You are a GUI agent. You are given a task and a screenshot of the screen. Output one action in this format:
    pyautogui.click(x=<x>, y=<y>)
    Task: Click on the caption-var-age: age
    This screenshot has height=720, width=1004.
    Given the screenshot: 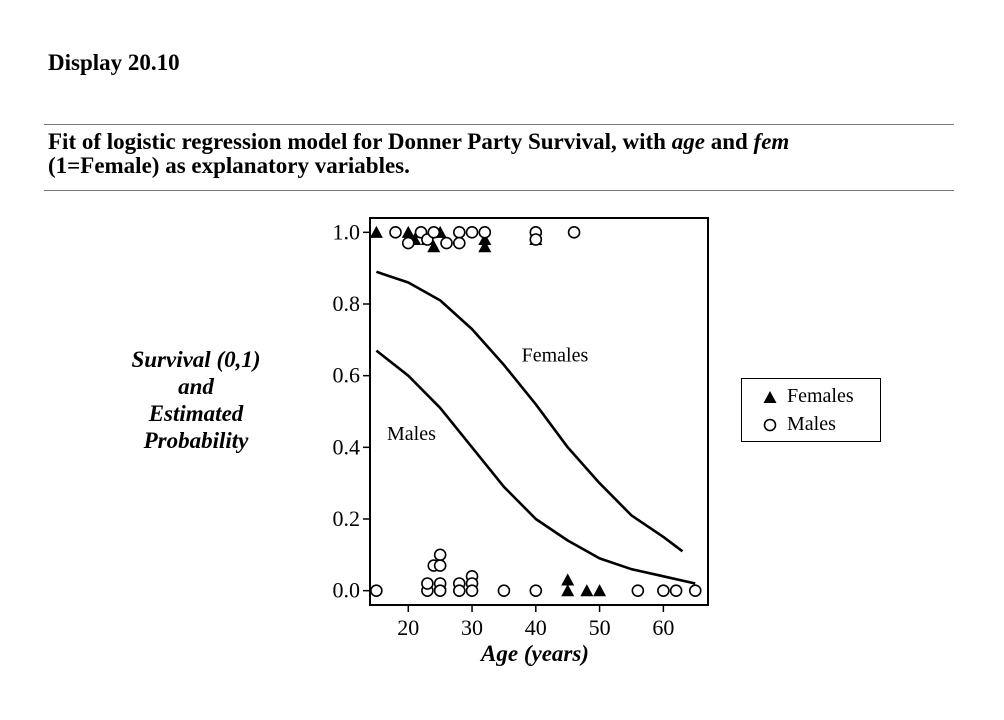 What is the action you would take?
    pyautogui.click(x=688, y=141)
    